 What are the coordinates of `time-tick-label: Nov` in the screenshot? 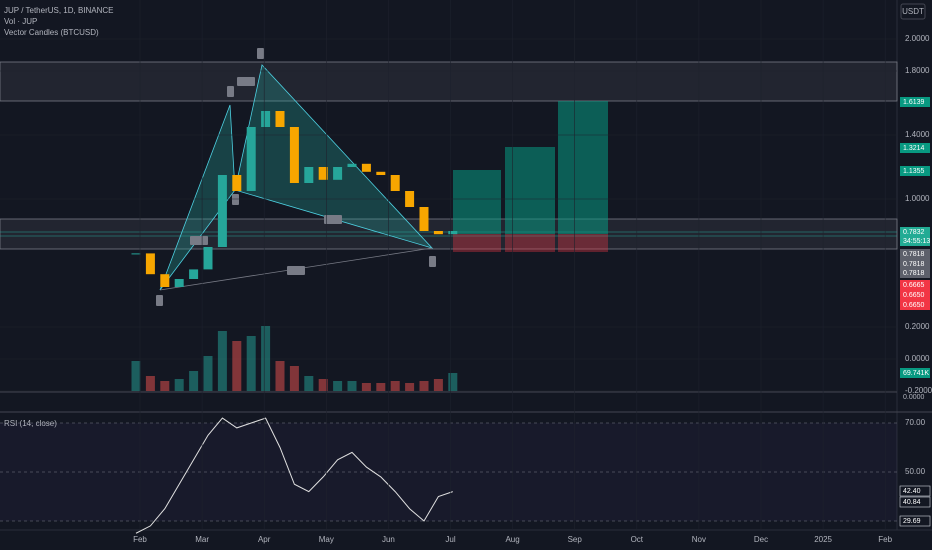 It's located at (699, 539).